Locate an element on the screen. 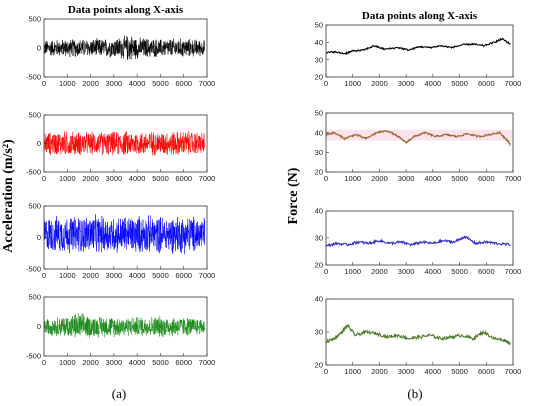 This screenshot has width=550, height=406. caption-left: (a) is located at coordinates (119, 393).